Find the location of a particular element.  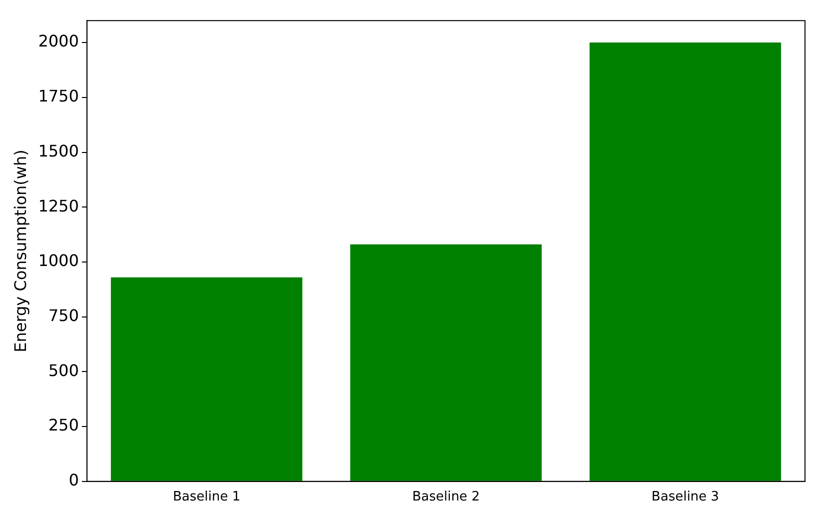

x-tick-label: Baseline 1 is located at coordinates (206, 497).